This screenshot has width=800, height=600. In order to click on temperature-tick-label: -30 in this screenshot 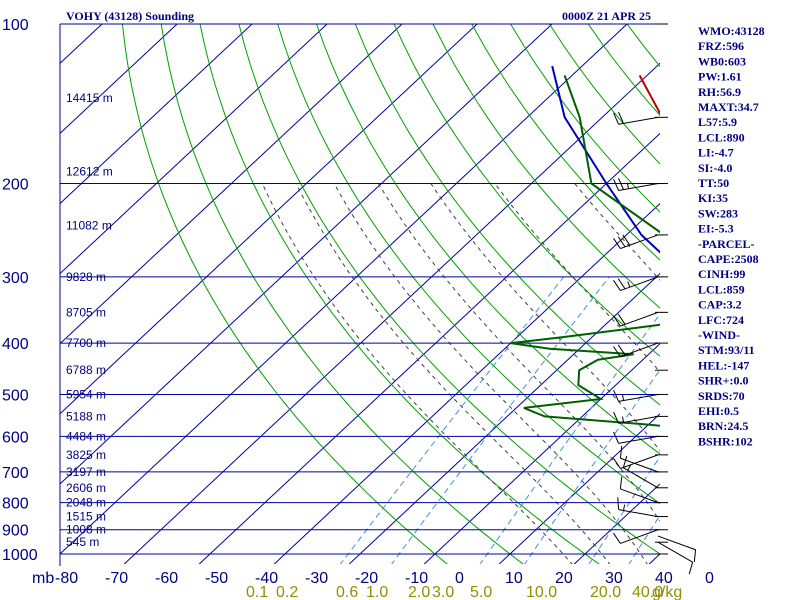, I will do `click(316, 578)`.